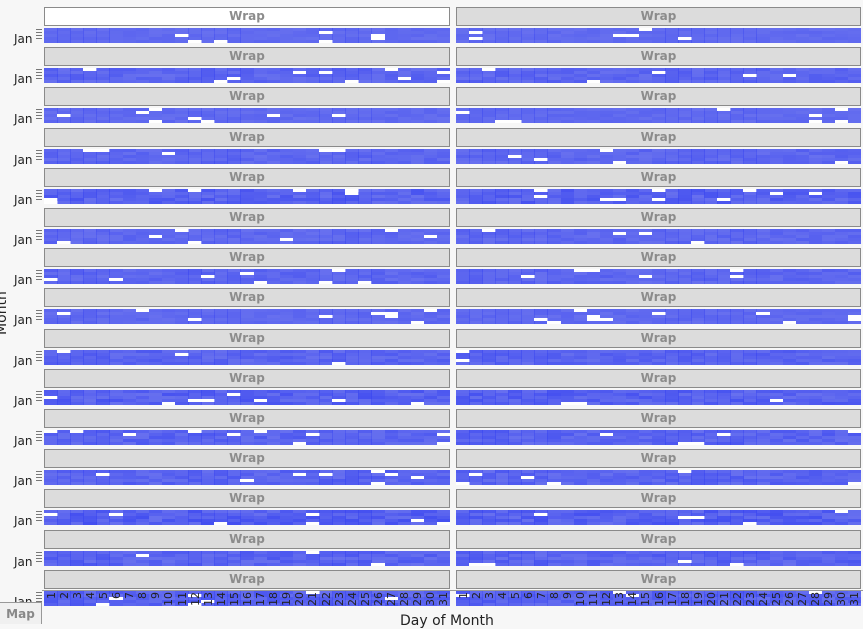 The width and height of the screenshot is (863, 629). What do you see at coordinates (659, 437) in the screenshot?
I see `heatmap-strip` at bounding box center [659, 437].